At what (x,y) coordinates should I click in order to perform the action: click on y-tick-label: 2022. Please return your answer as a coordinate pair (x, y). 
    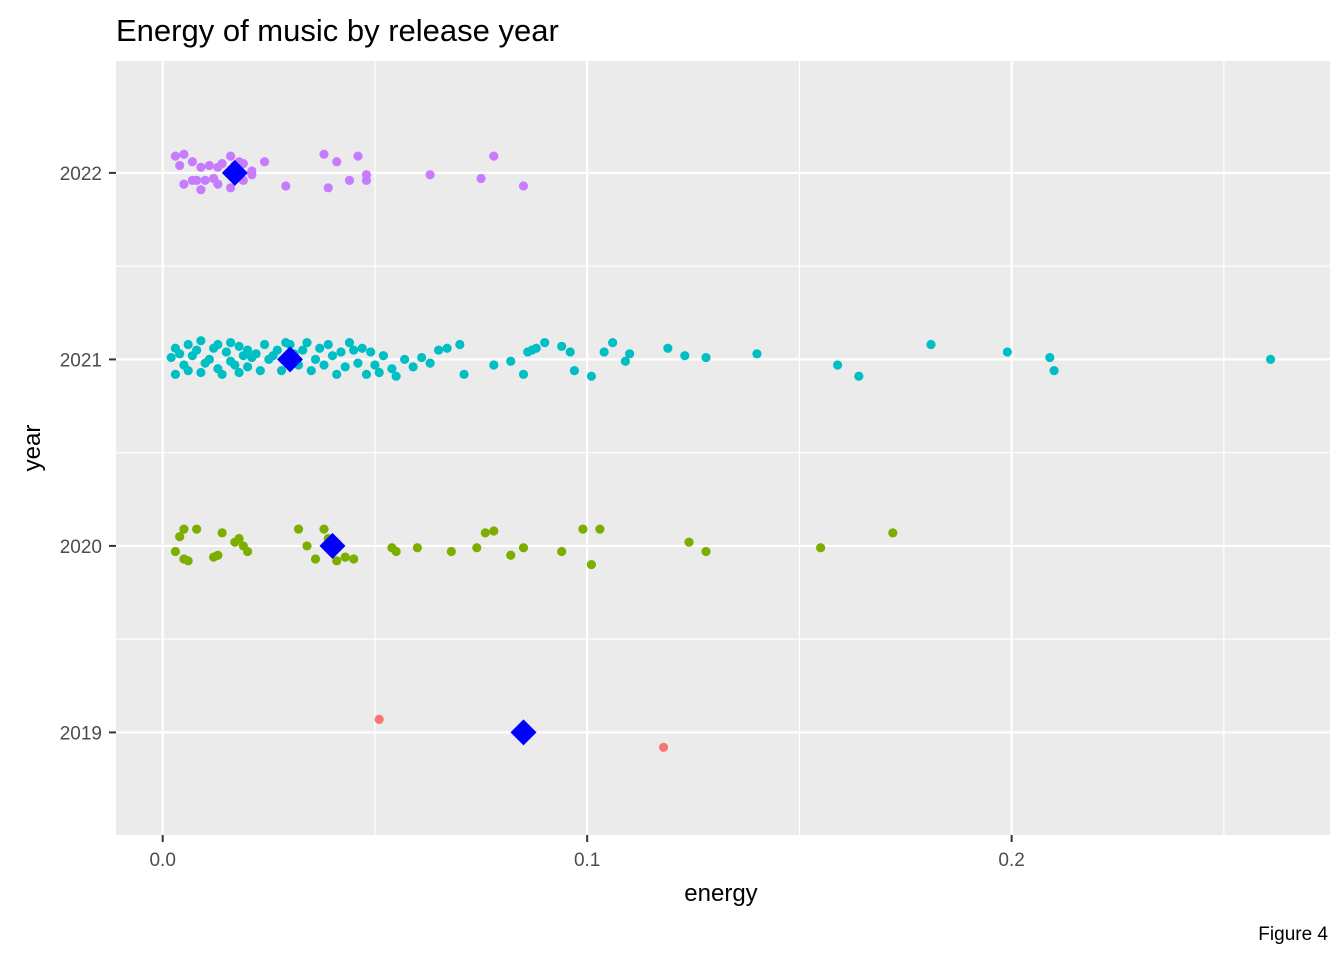
    Looking at the image, I should click on (81, 174).